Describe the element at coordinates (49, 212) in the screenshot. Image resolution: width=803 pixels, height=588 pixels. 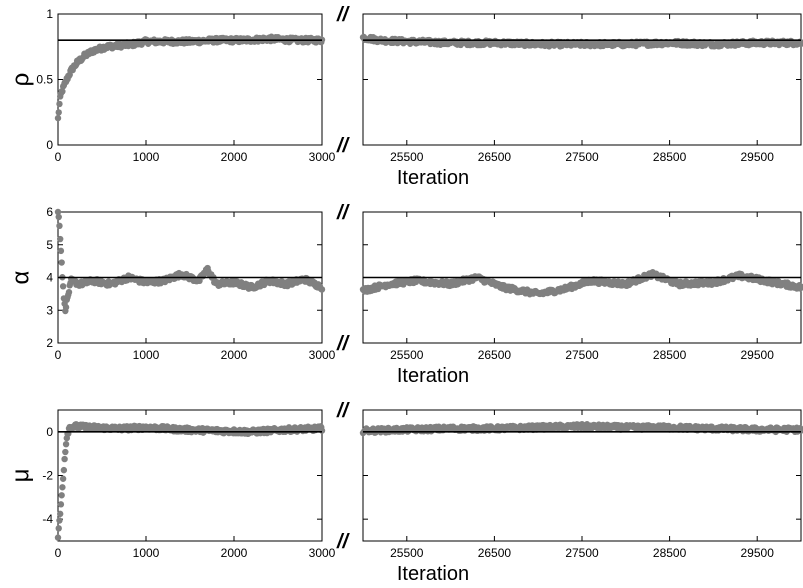
I see `y-tick-label: 6` at that location.